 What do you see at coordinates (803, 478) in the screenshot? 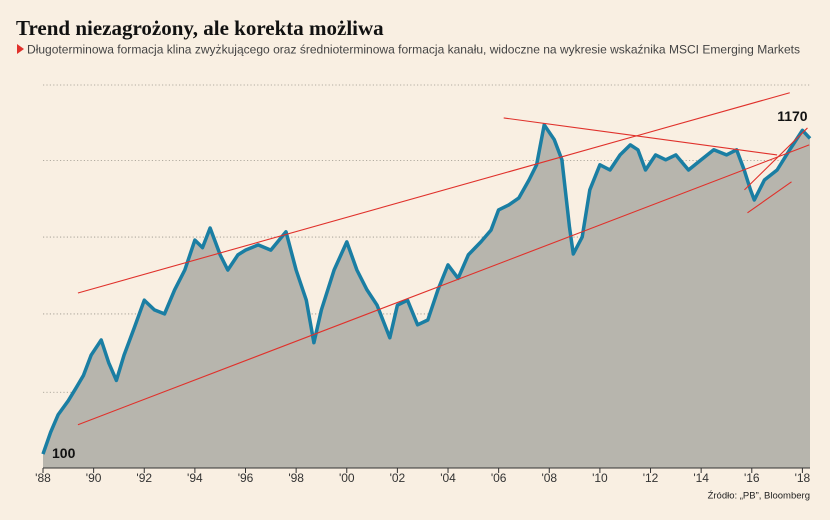
I see `x-tick-label: '18` at bounding box center [803, 478].